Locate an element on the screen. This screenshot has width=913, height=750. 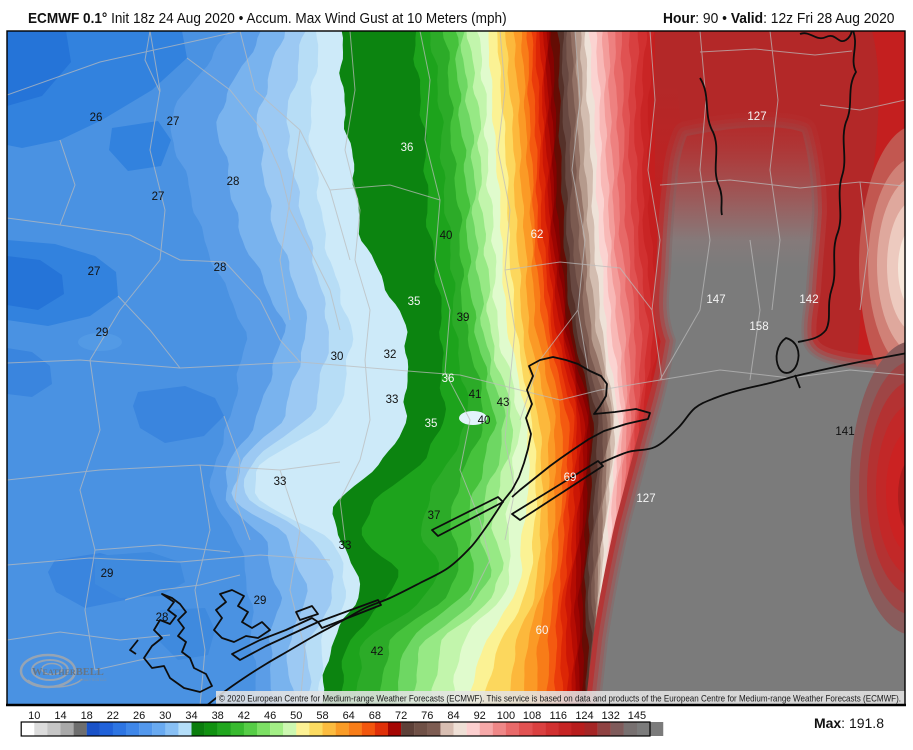
svg-text: 84 is located at coordinates (453, 716).